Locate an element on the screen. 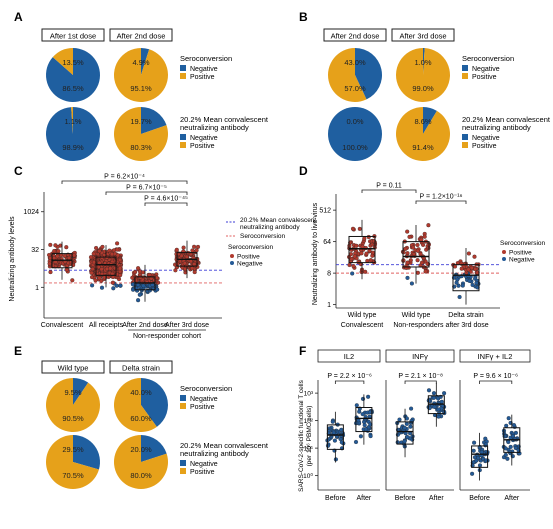  y-tick-label: 64 is located at coordinates (327, 242).